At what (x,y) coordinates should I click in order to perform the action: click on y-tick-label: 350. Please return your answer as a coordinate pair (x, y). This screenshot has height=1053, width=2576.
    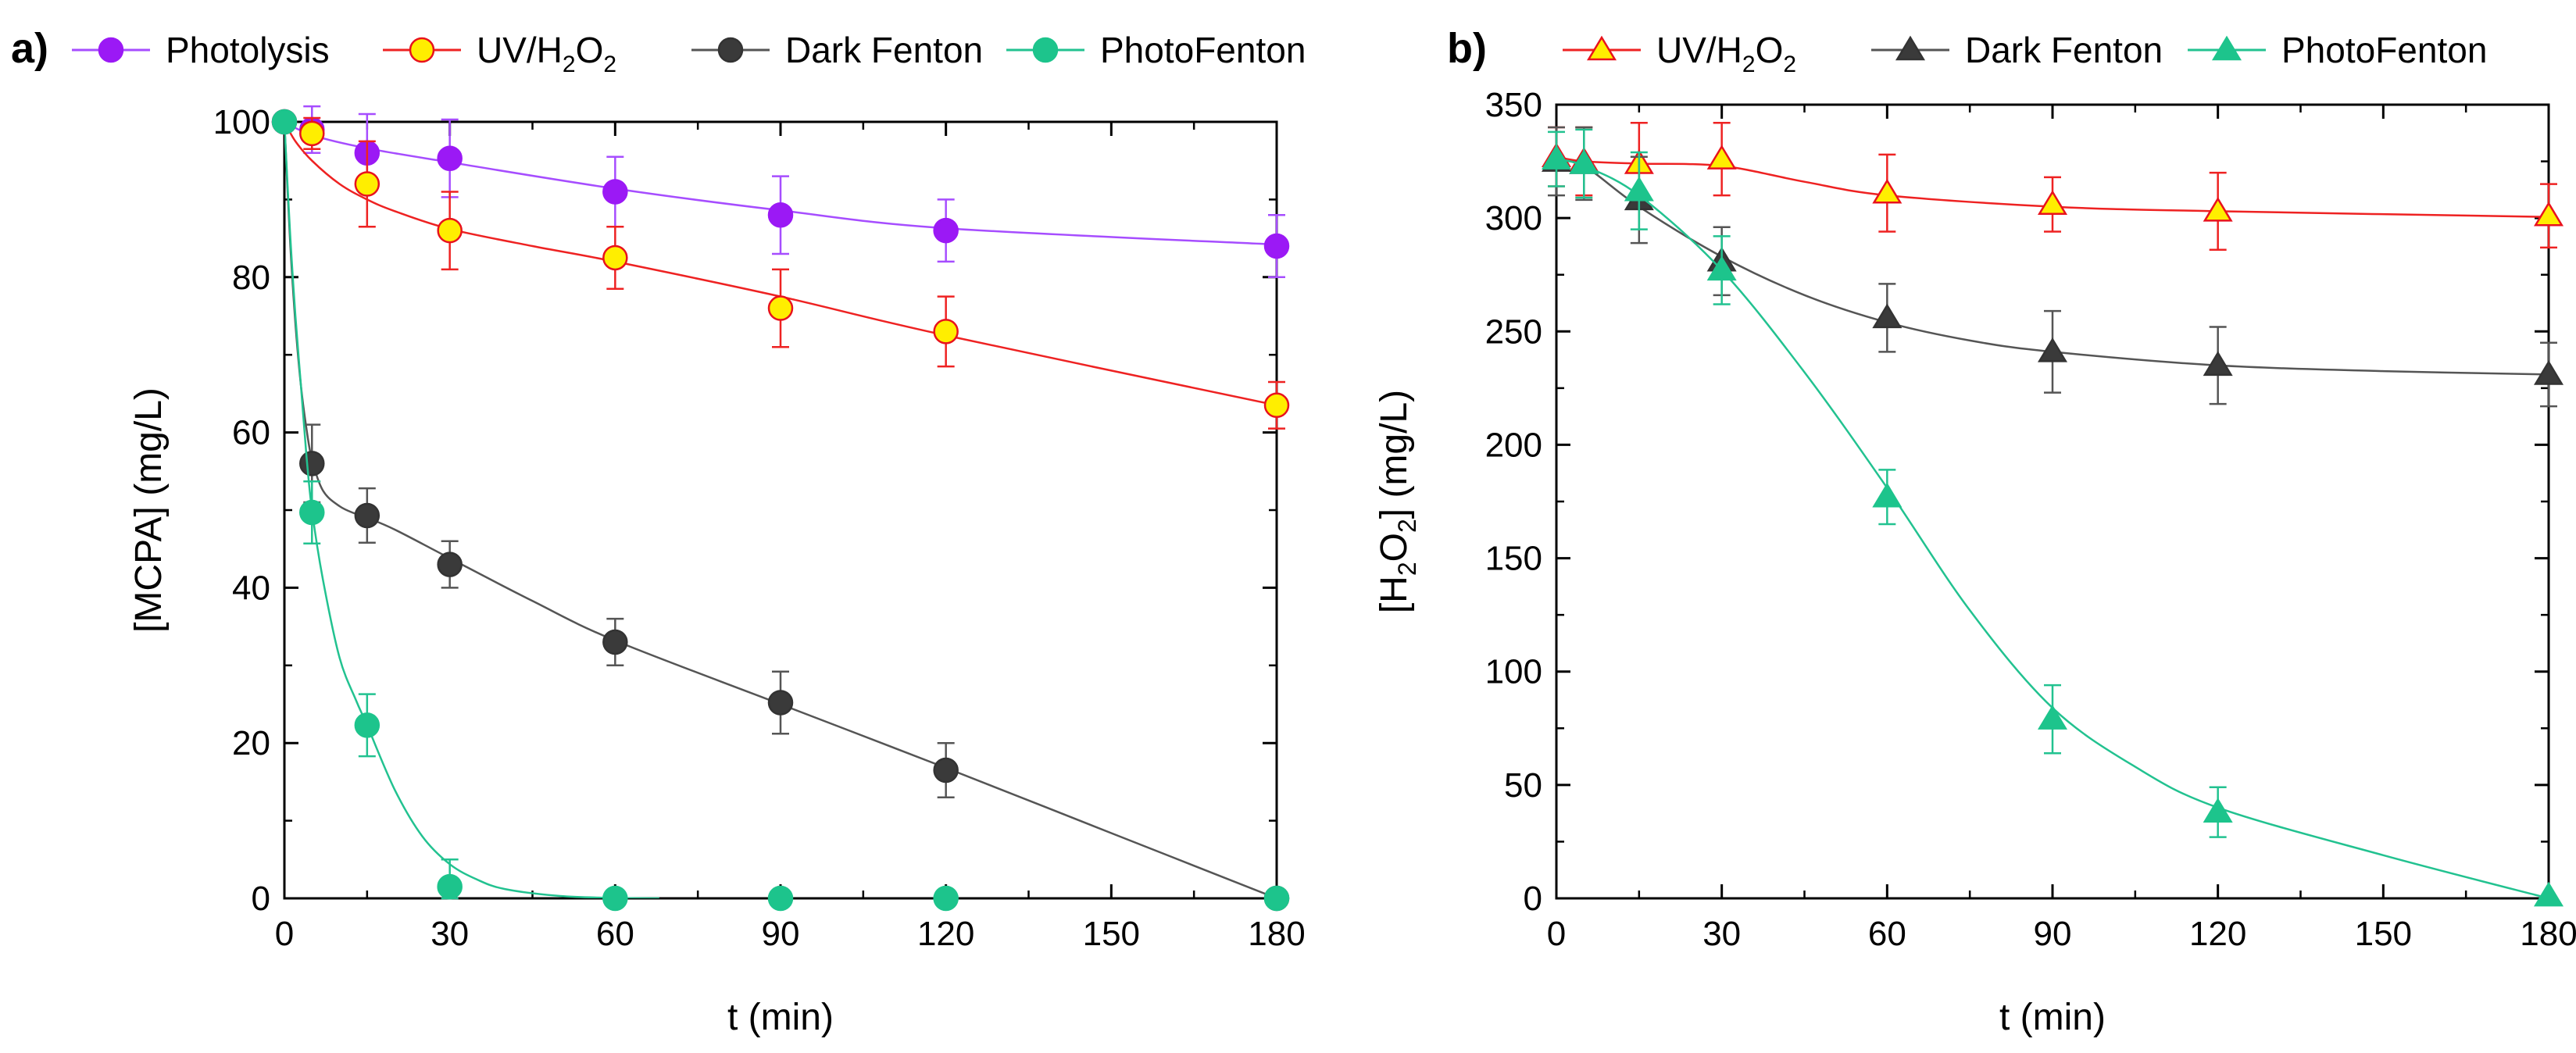
    Looking at the image, I should click on (1514, 105).